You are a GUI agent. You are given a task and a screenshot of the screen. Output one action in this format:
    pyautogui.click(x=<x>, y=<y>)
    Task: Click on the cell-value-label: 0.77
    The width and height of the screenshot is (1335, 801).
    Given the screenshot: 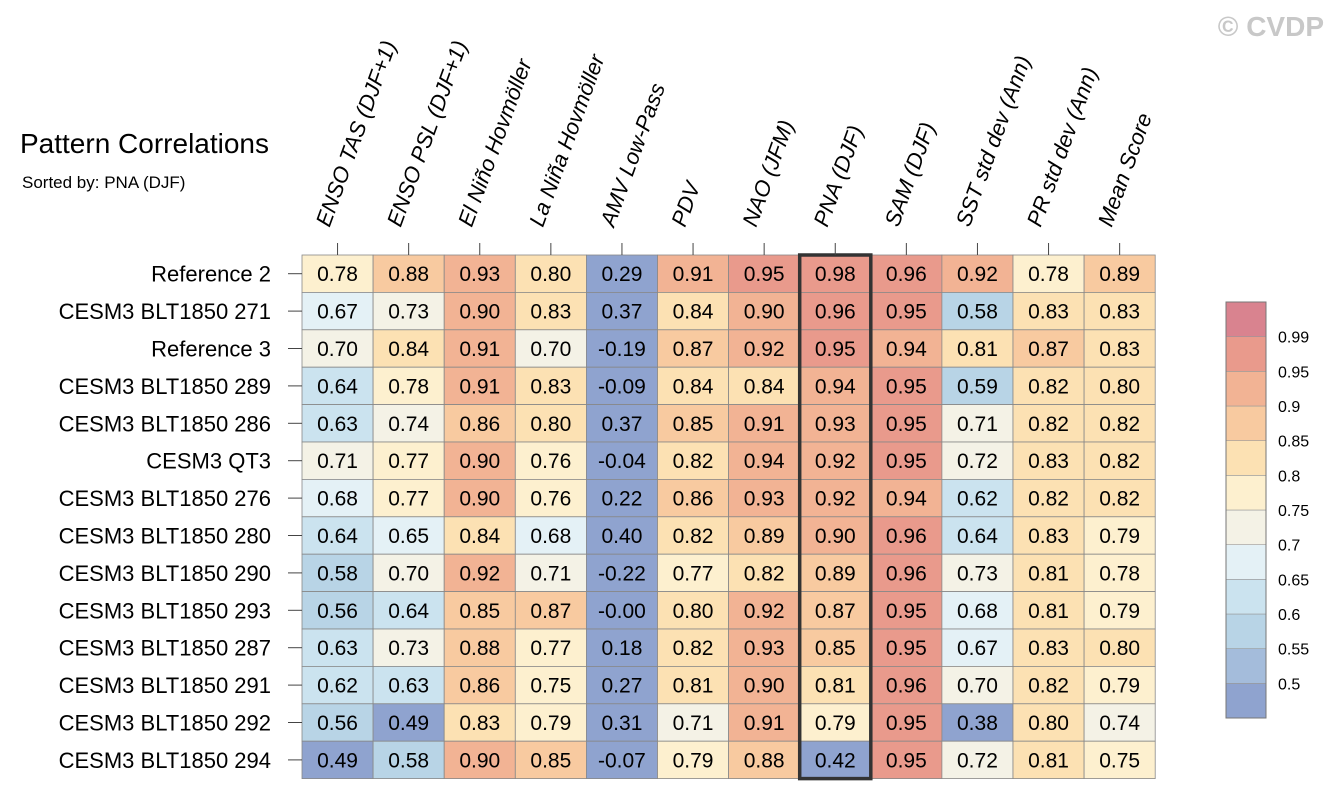 What is the action you would take?
    pyautogui.click(x=693, y=573)
    